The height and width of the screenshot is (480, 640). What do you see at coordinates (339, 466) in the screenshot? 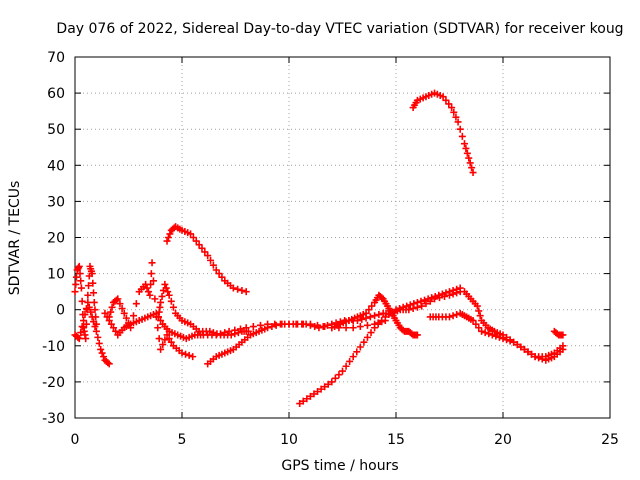
I see `x-axis-label: GPS time / hours` at bounding box center [339, 466].